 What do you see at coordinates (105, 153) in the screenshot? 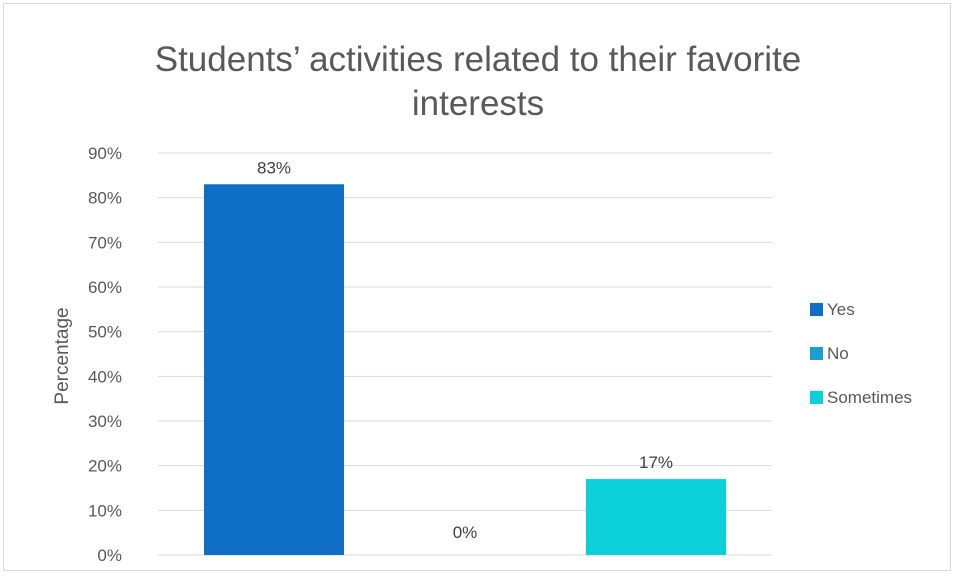
I see `y-tick-label: 90%` at bounding box center [105, 153].